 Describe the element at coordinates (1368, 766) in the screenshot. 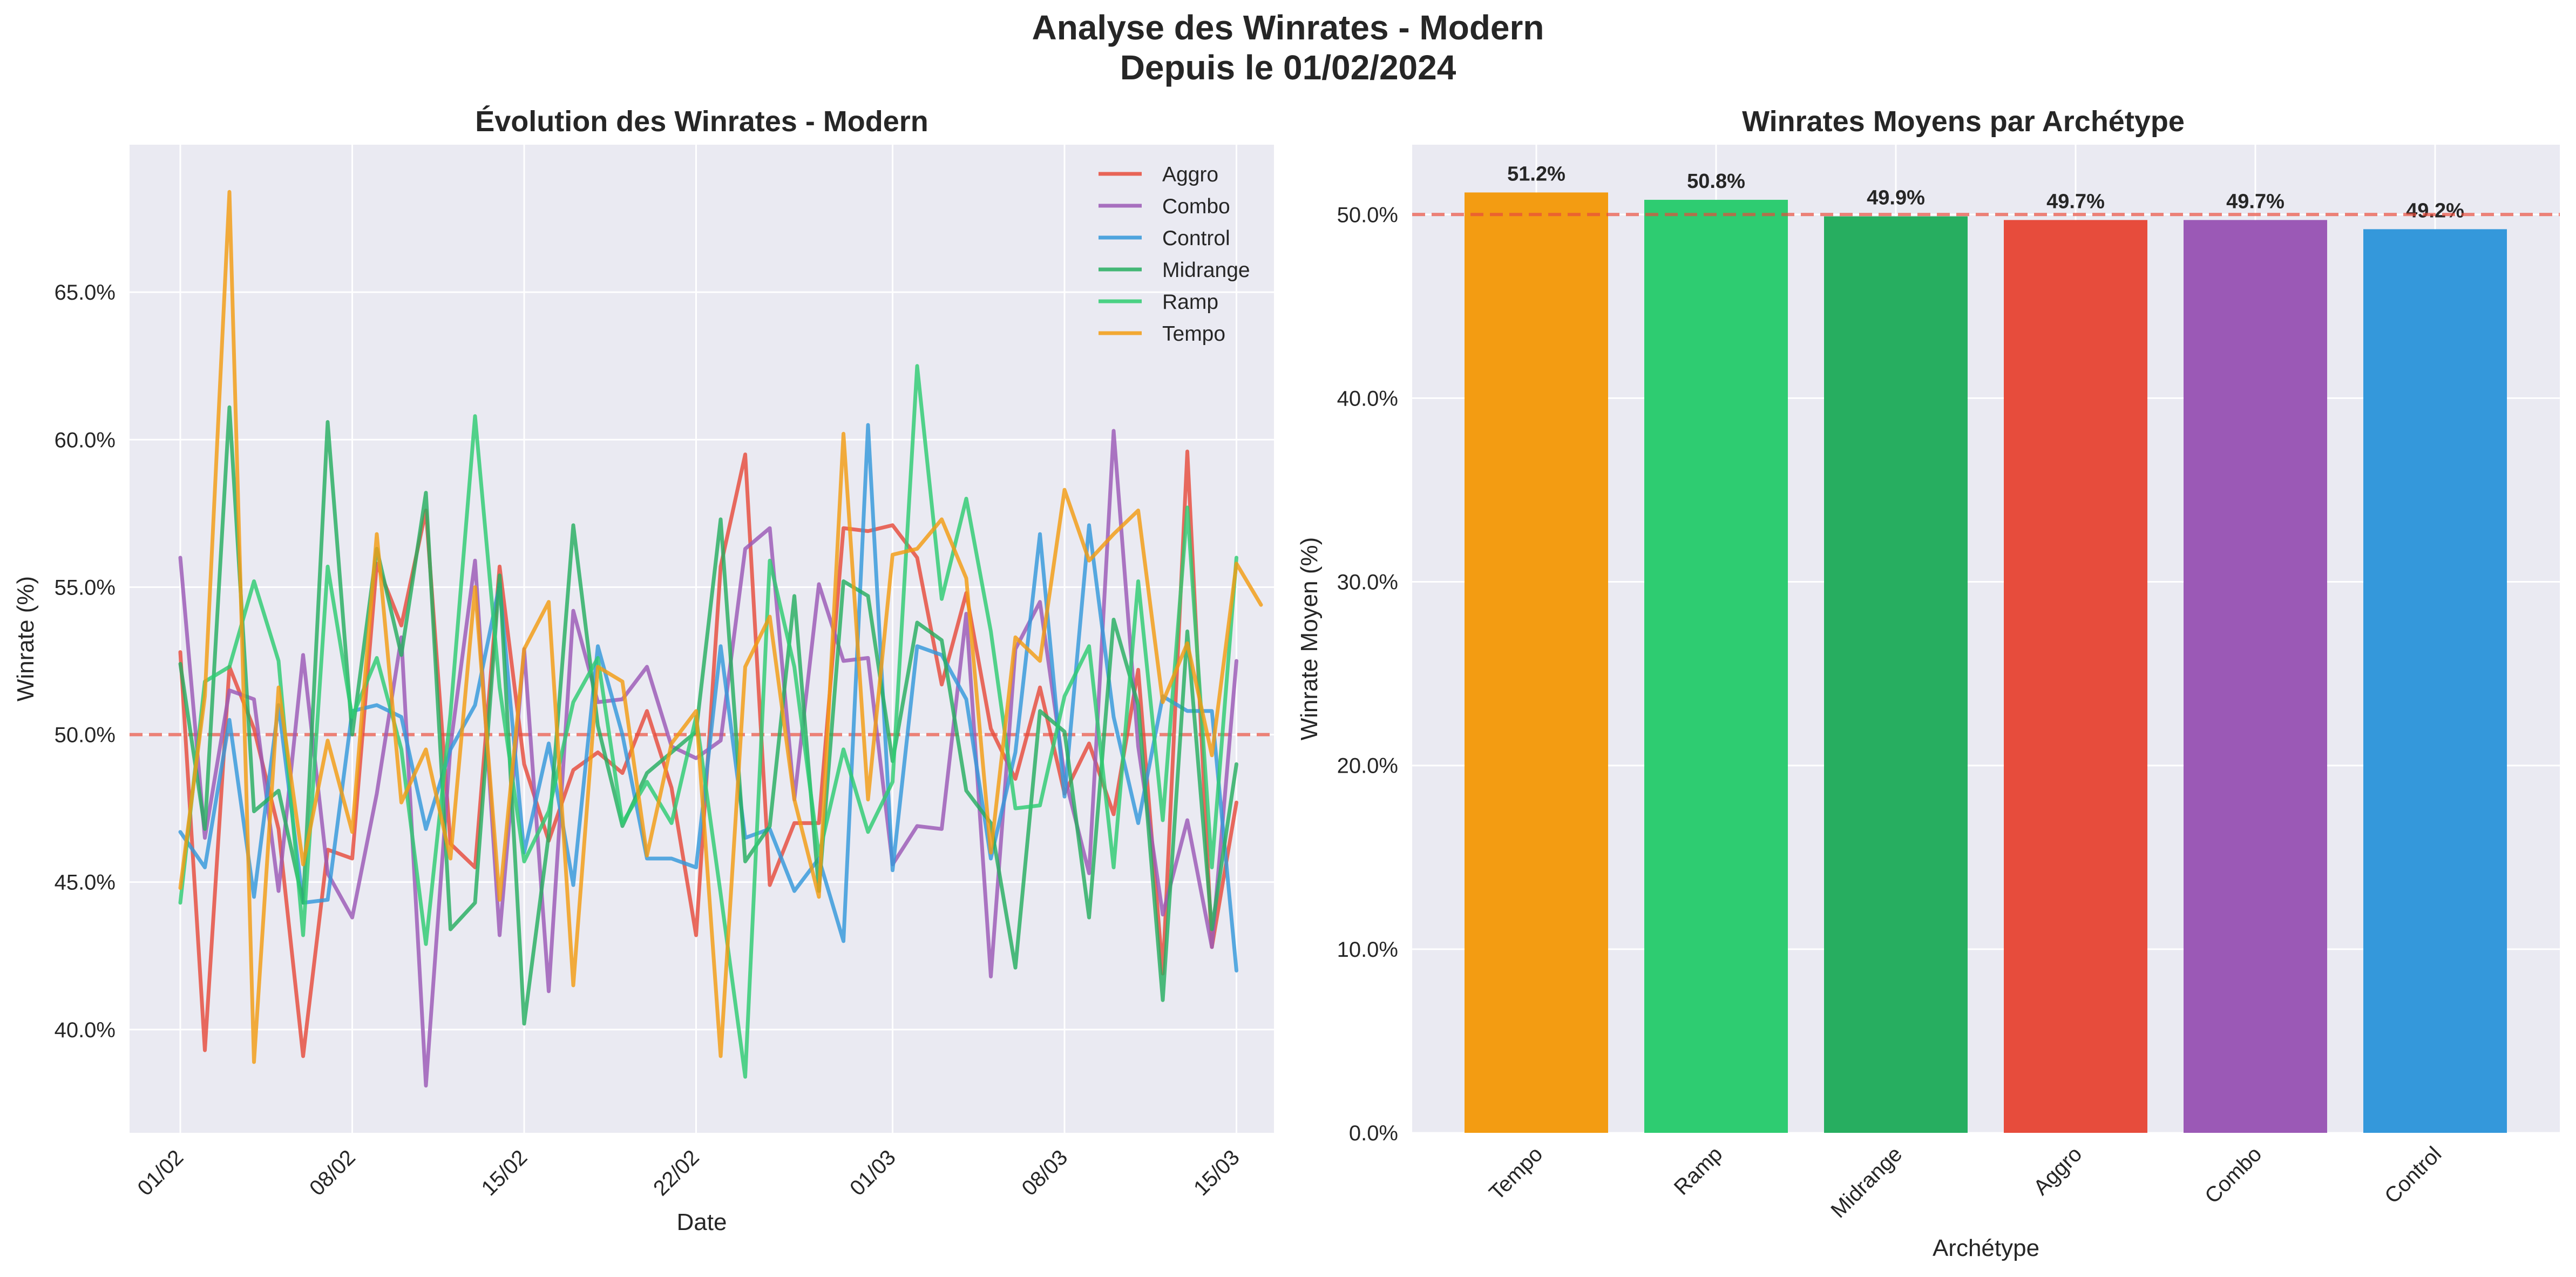

I see `bar-y-tick-label: 20.0%` at that location.